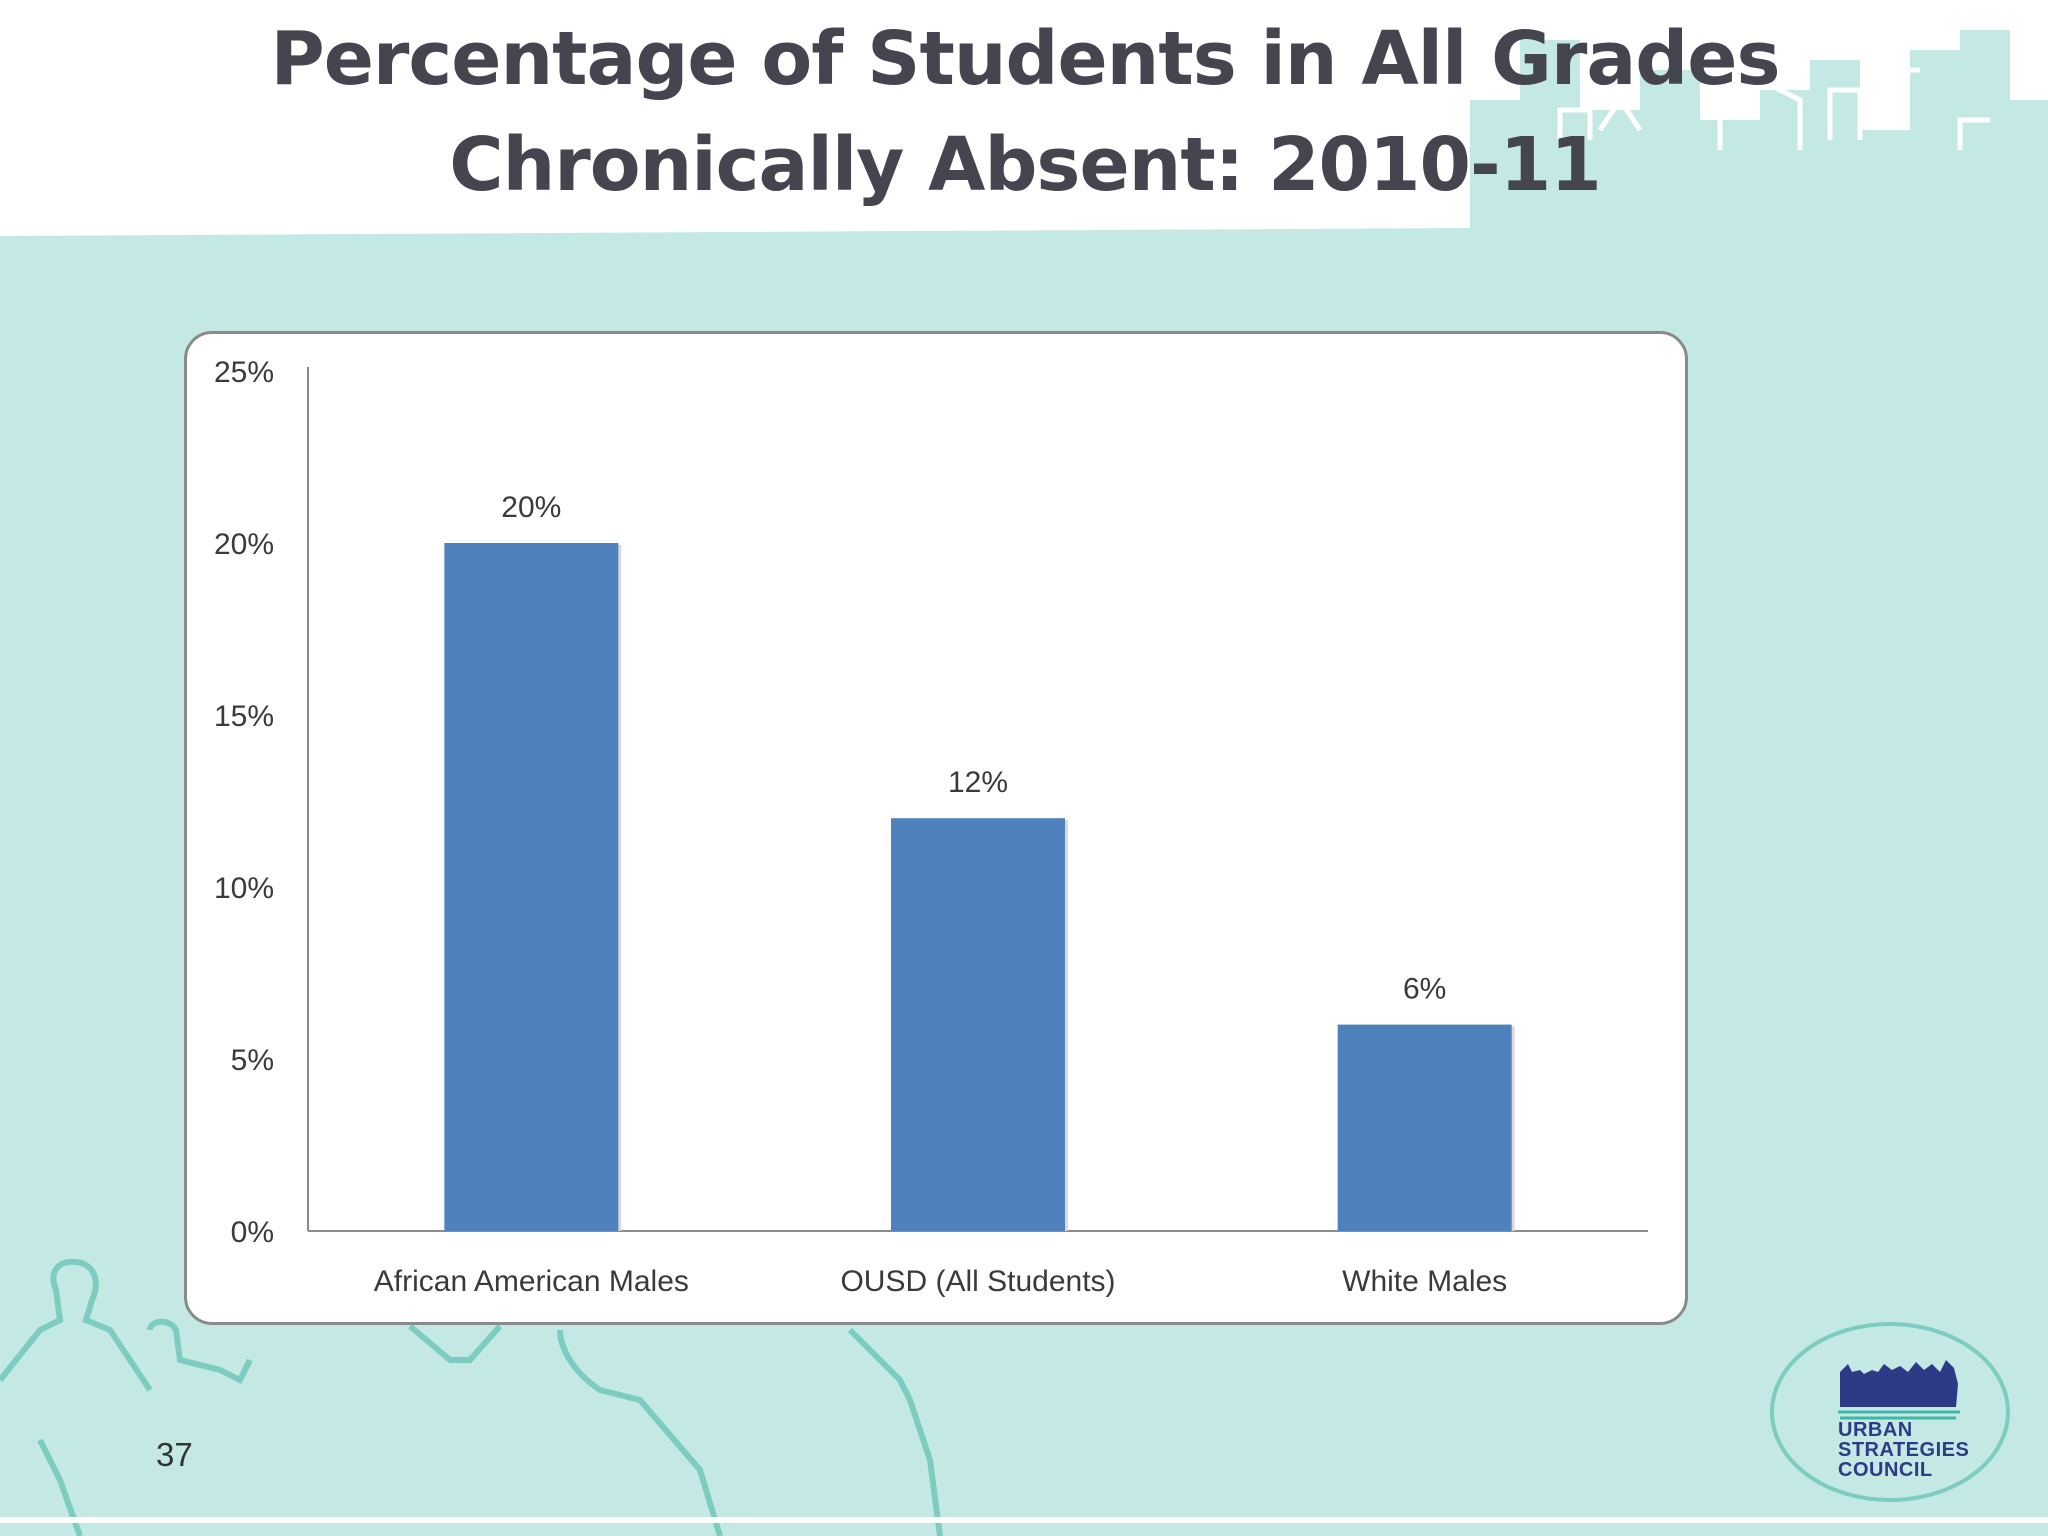 This screenshot has width=2048, height=1536. I want to click on data-label: 12%, so click(978, 782).